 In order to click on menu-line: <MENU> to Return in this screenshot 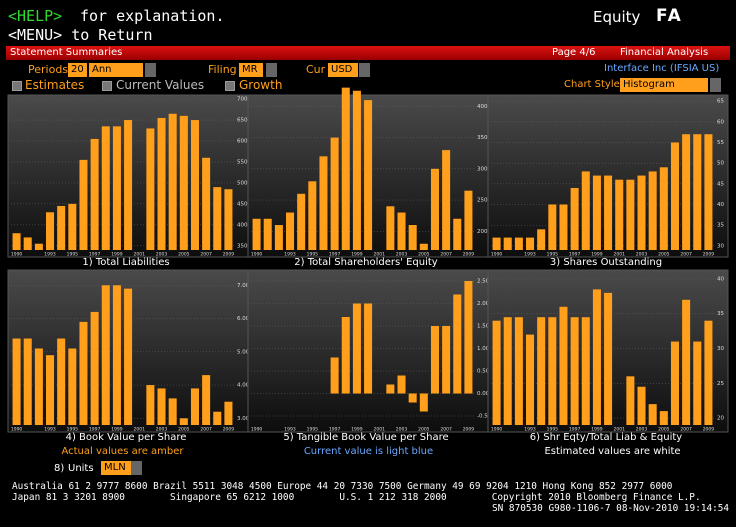, I will do `click(80, 35)`.